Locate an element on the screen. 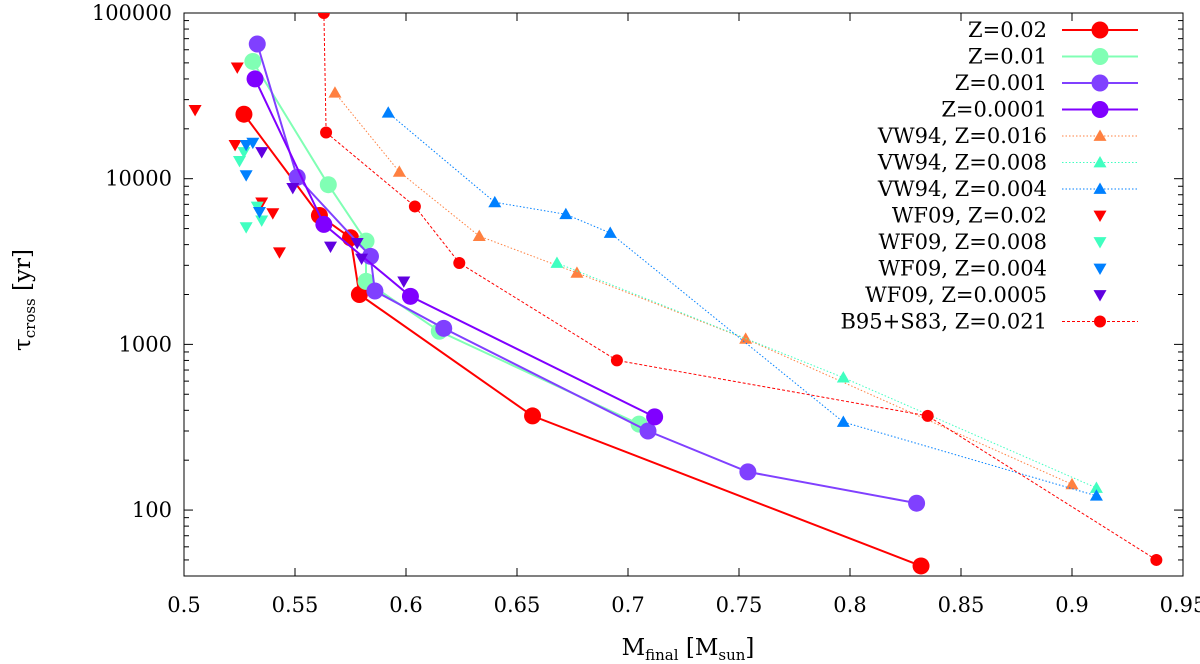  x-tick-label: 0.55 is located at coordinates (295, 605).